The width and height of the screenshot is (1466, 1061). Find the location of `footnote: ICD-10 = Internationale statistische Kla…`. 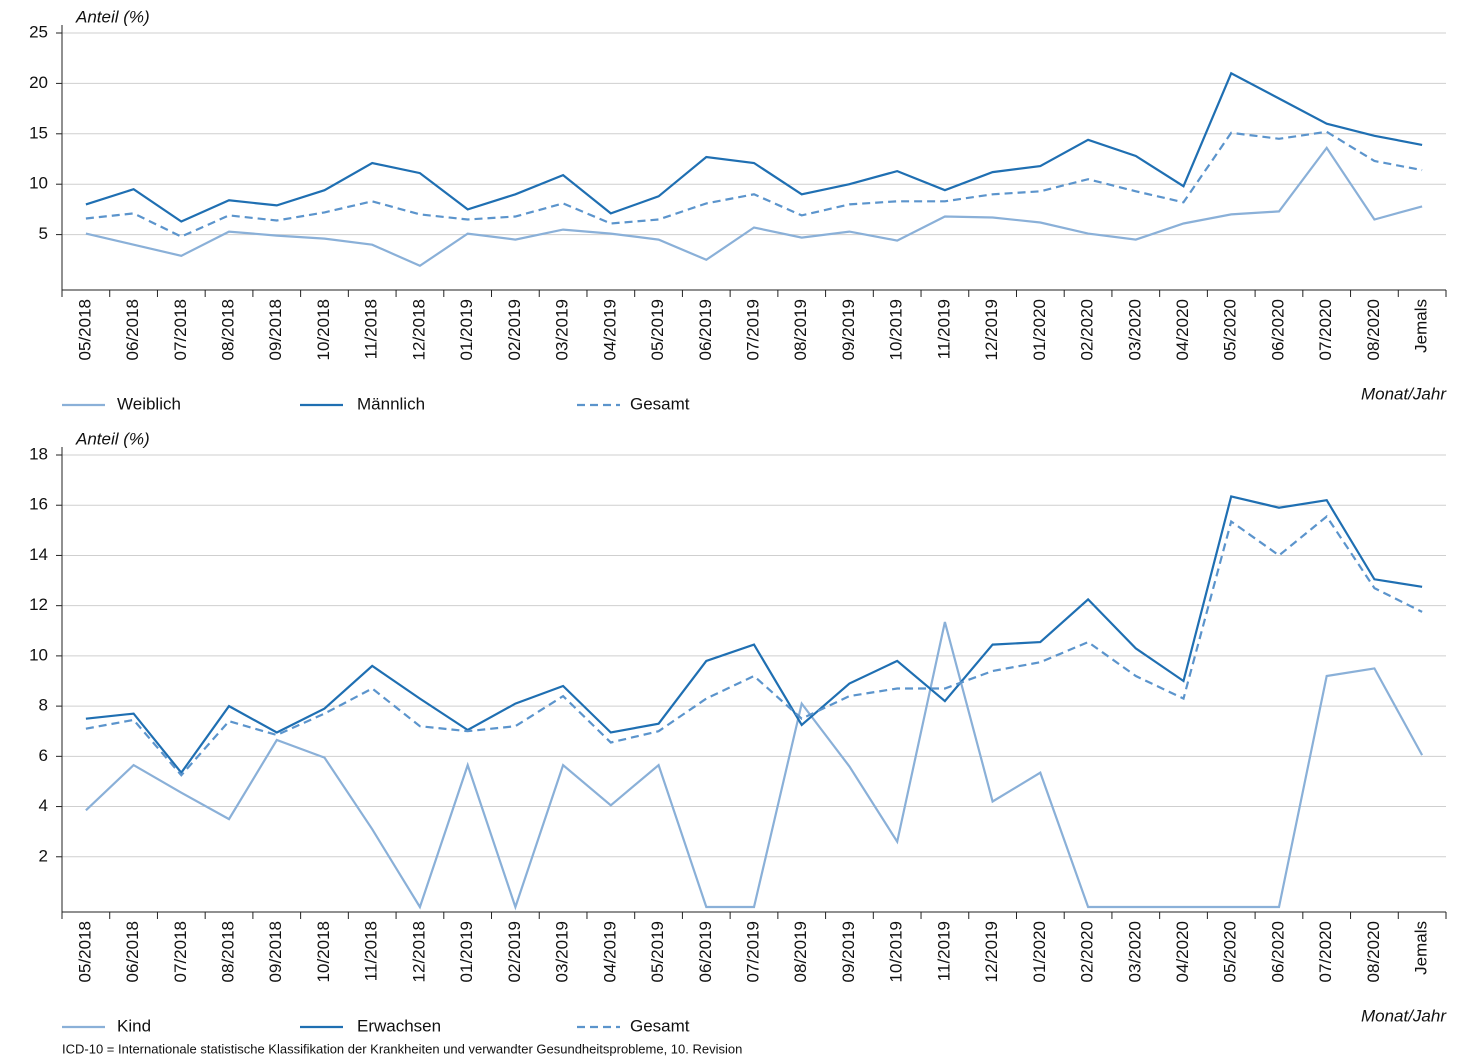

footnote: ICD-10 = Internationale statistische Kla… is located at coordinates (402, 1048).